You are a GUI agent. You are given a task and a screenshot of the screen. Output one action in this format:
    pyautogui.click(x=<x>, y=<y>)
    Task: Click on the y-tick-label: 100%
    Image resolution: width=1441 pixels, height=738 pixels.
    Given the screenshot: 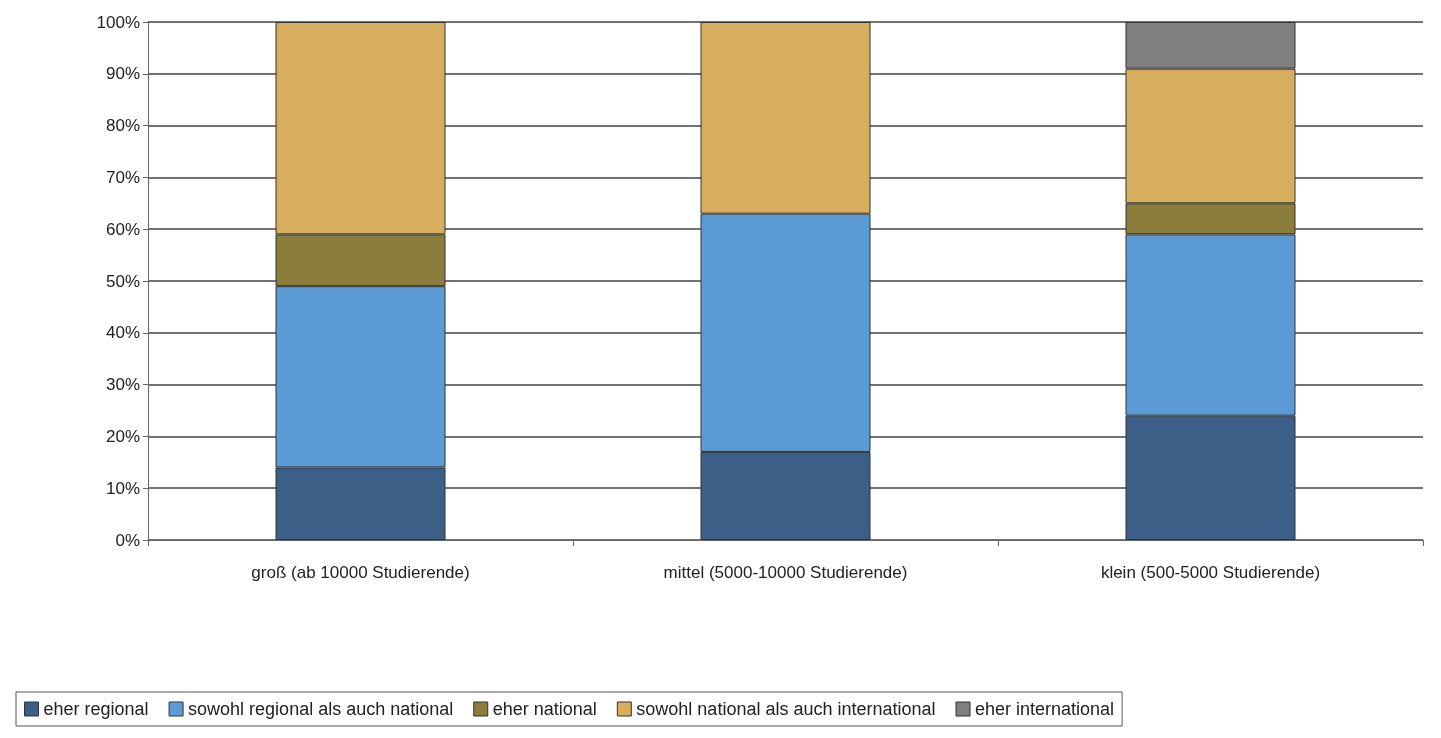 What is the action you would take?
    pyautogui.click(x=118, y=22)
    